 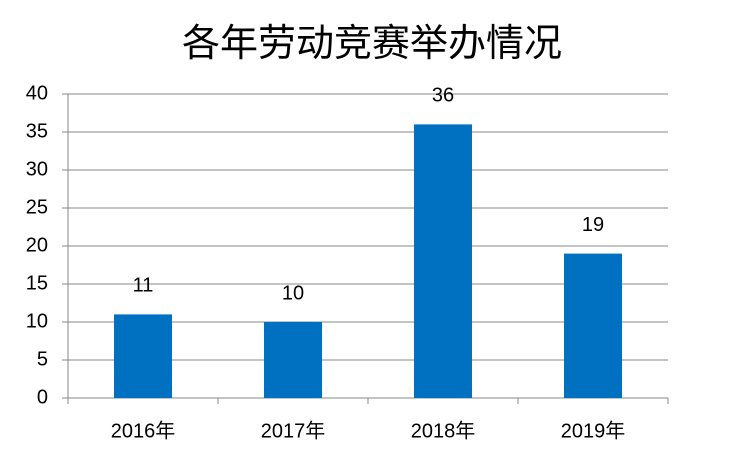 What do you see at coordinates (143, 430) in the screenshot?
I see `x-tick-label: 2016年` at bounding box center [143, 430].